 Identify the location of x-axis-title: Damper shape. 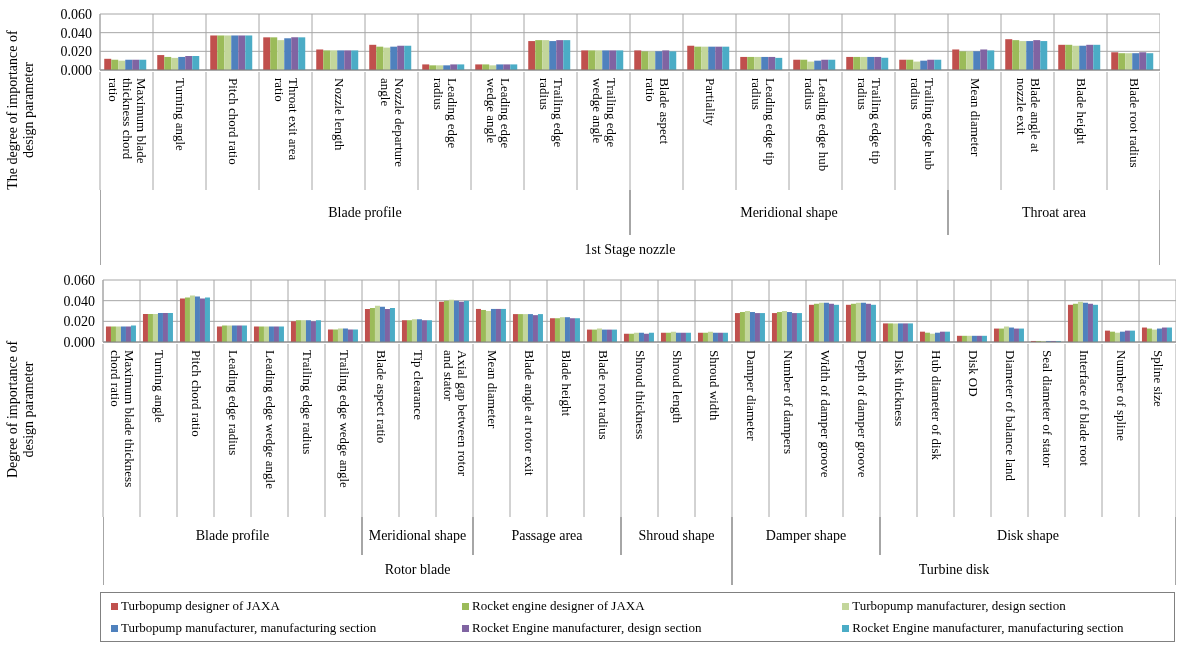
(806, 536).